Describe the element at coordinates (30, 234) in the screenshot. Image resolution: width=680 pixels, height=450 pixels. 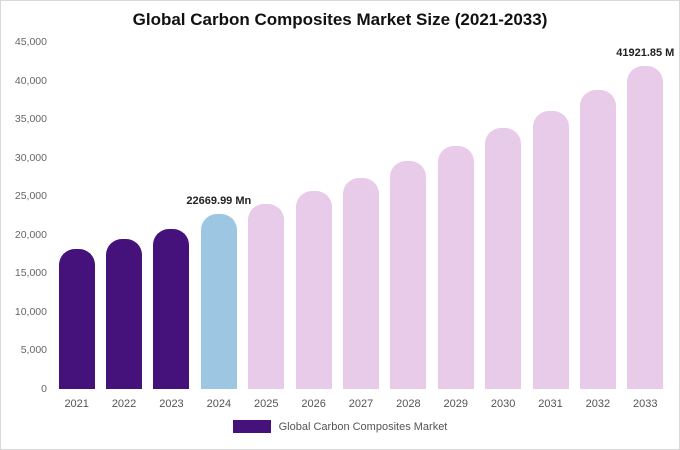
I see `y-tick-20000: 20,000` at that location.